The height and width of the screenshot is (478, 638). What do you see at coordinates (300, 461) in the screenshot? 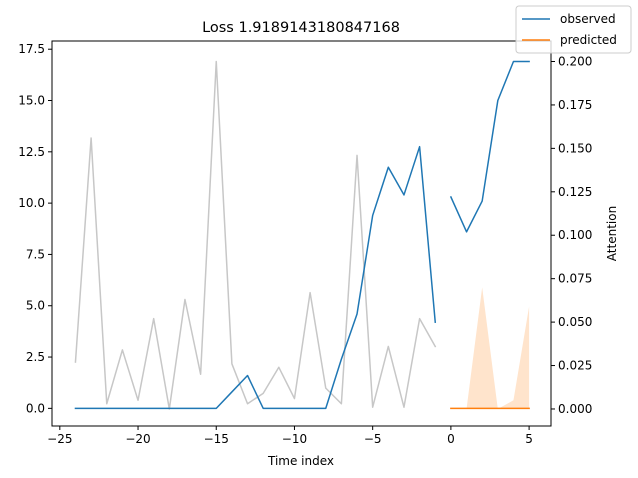
I see `x-axis-title: Time index` at bounding box center [300, 461].